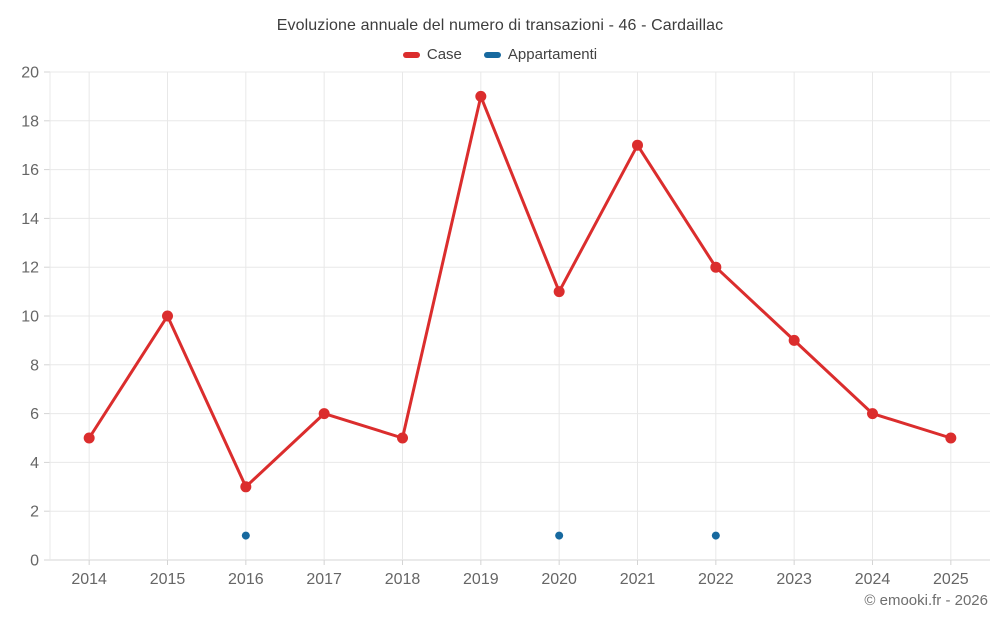 This screenshot has width=1000, height=625. Describe the element at coordinates (34, 365) in the screenshot. I see `y-axis-label: 8` at that location.